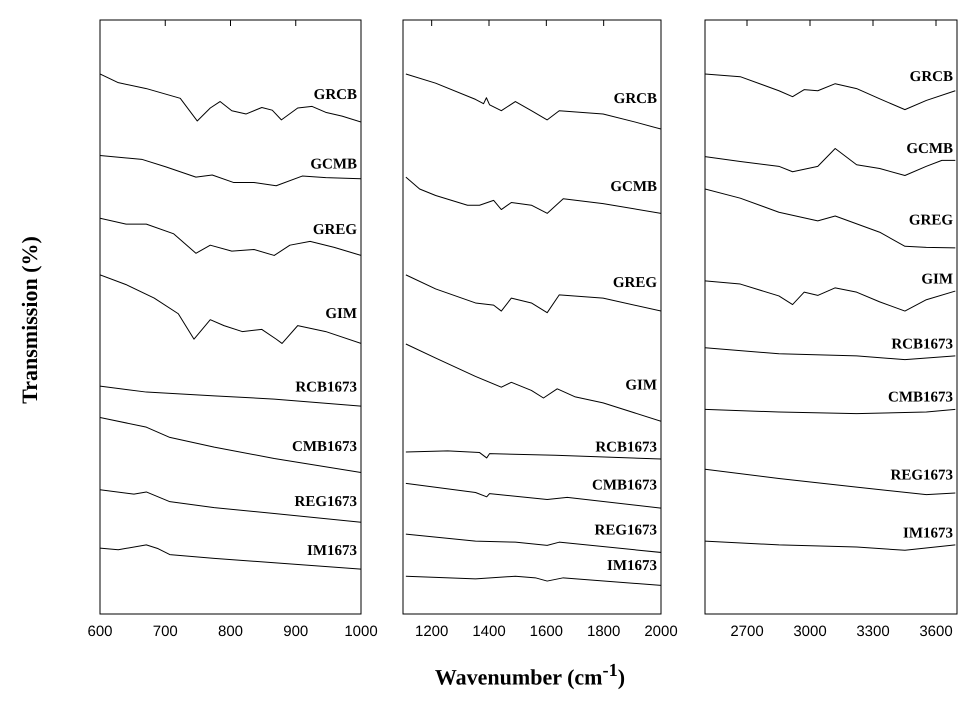 Image resolution: width=960 pixels, height=702 pixels. What do you see at coordinates (361, 631) in the screenshot?
I see `x-tick-label: 1000` at bounding box center [361, 631].